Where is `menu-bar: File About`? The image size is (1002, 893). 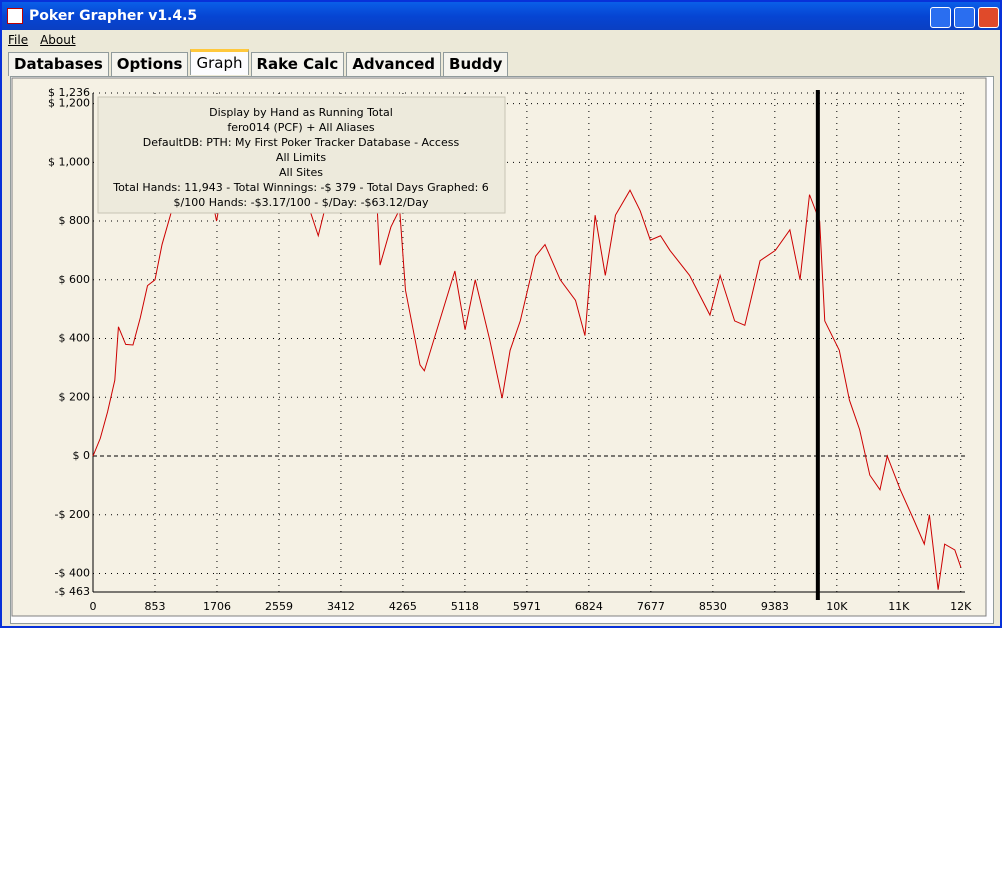 menu-bar: File About is located at coordinates (501, 40).